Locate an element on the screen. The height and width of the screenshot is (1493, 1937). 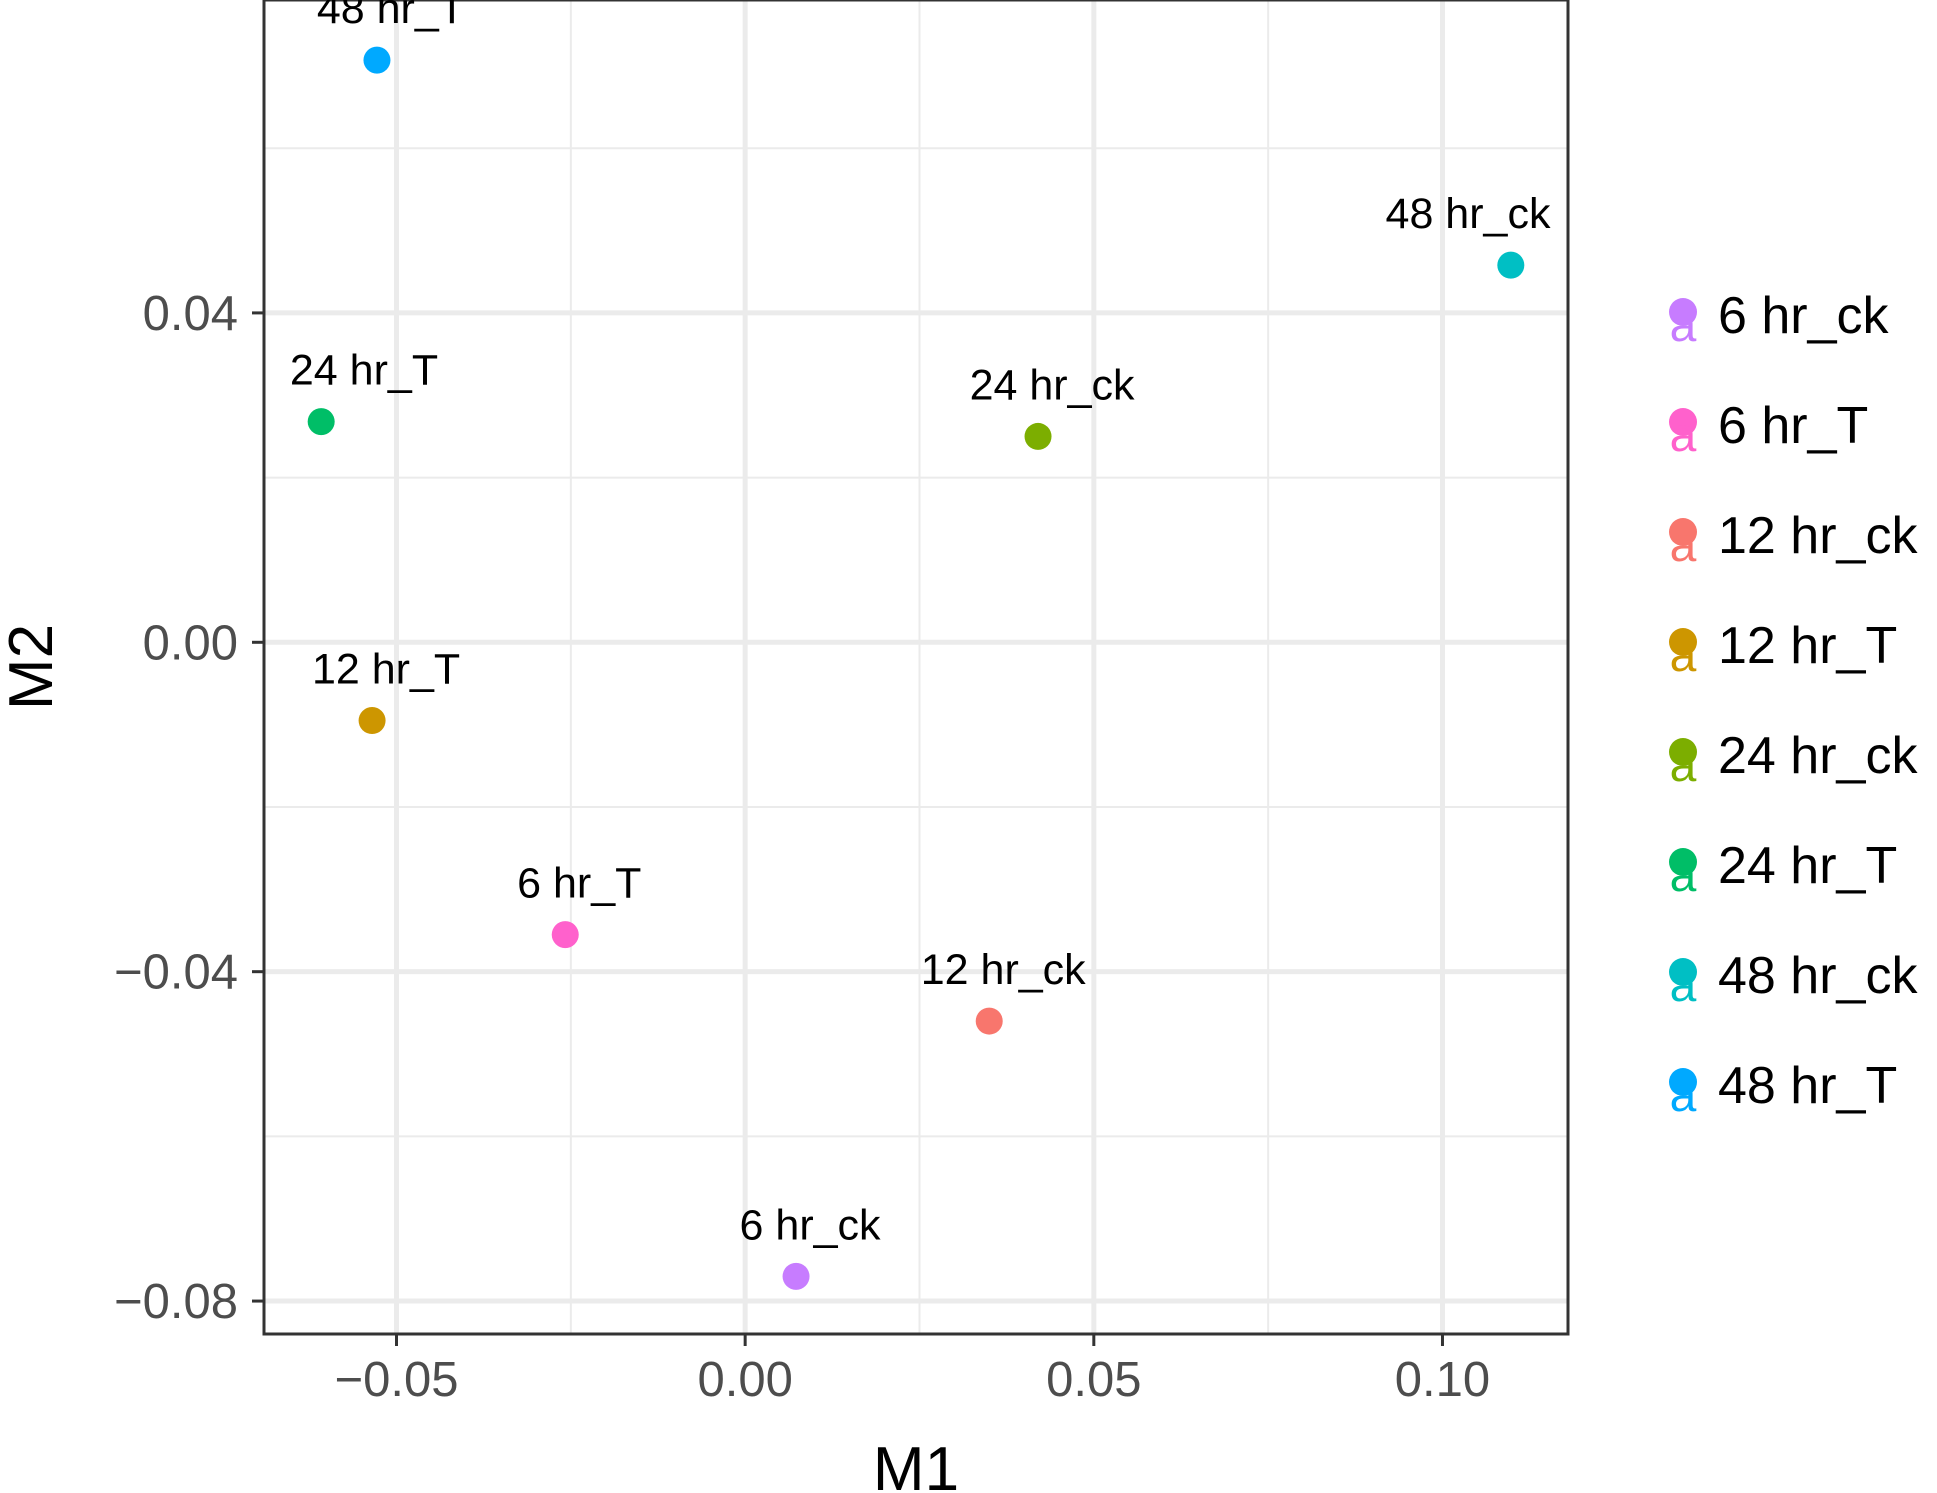
legend-item: a 24 hr_T is located at coordinates (1783, 869).